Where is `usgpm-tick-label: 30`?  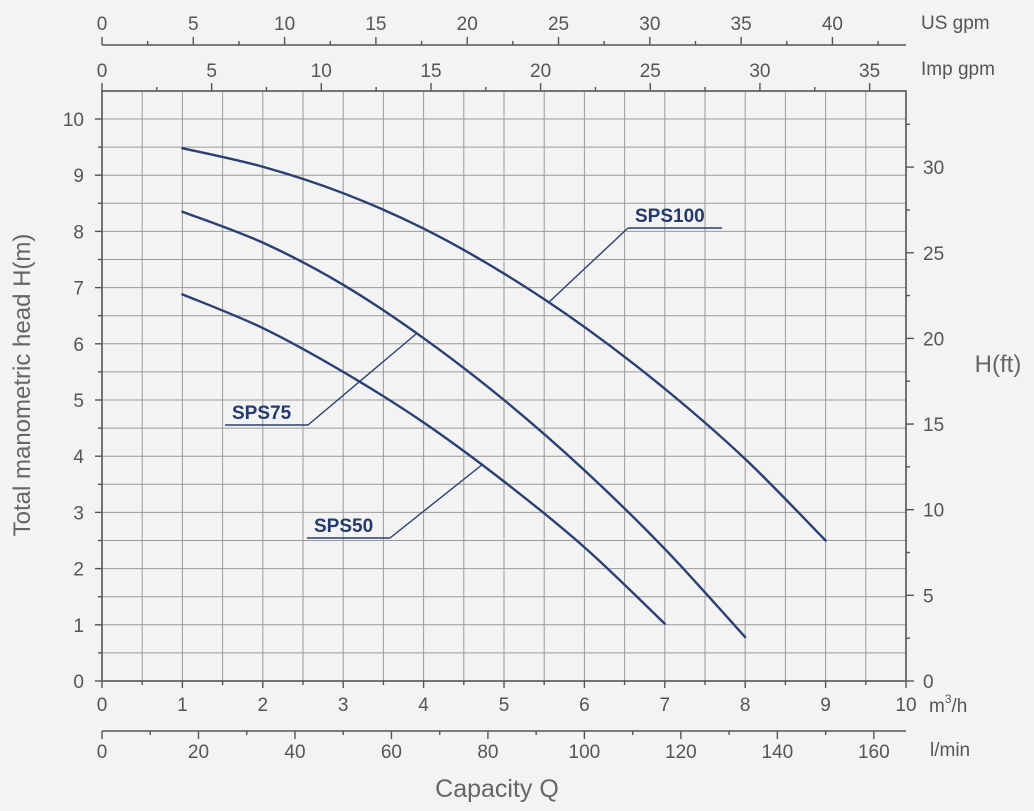 usgpm-tick-label: 30 is located at coordinates (649, 24).